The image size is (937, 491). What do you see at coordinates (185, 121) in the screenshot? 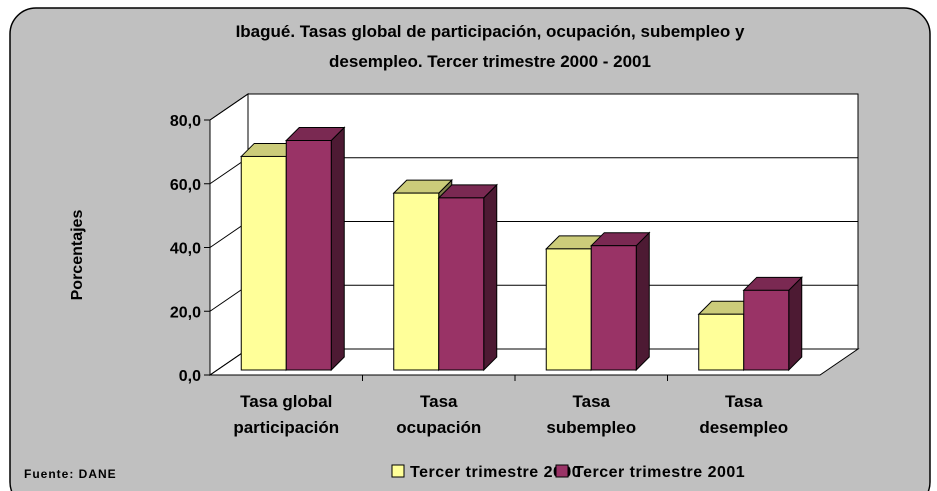
I see `y-tick-label: 80,0` at bounding box center [185, 121].